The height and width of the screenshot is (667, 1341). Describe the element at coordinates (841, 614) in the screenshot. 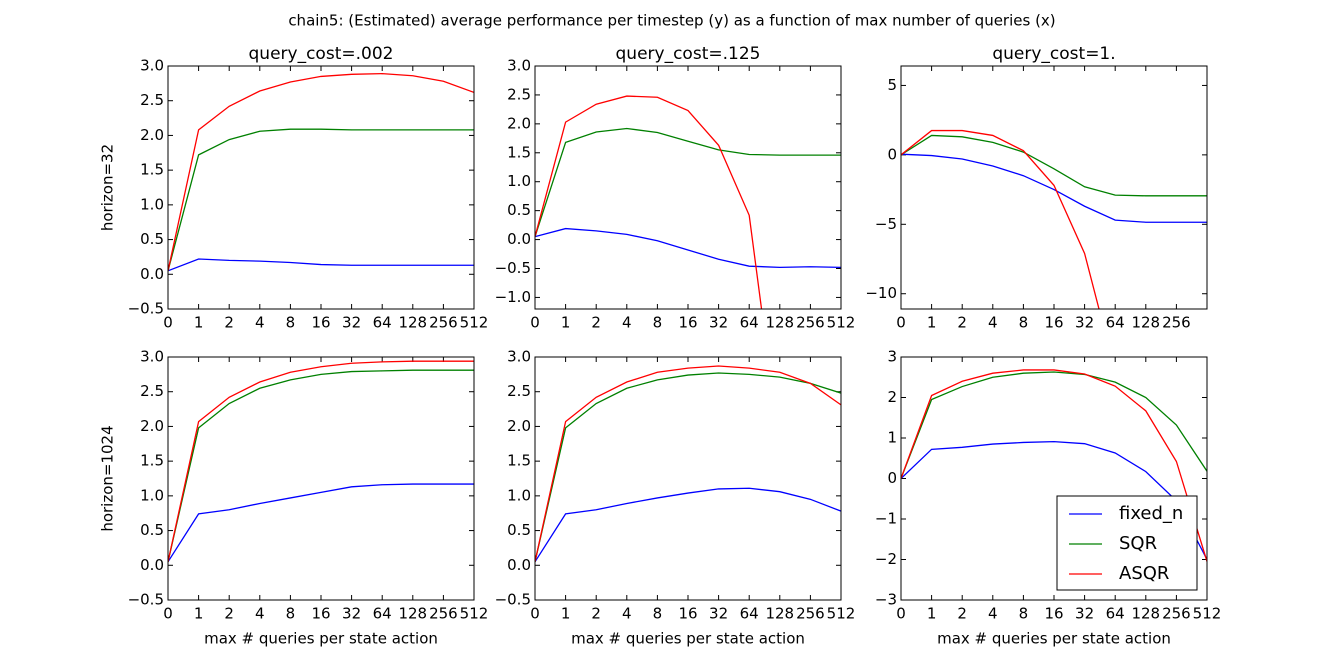

I see `x-tick-label: 512` at that location.